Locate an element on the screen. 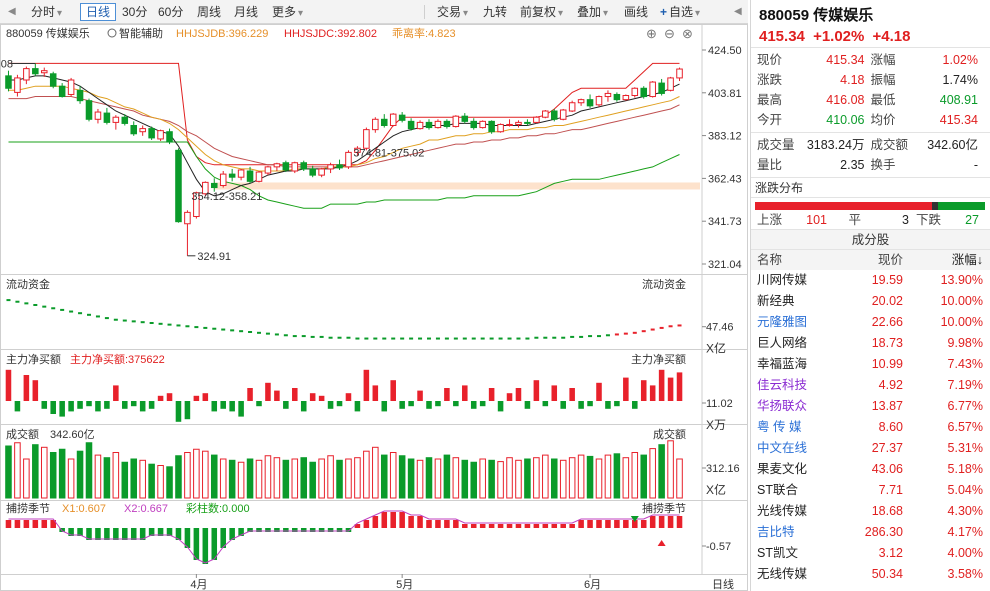 The image size is (990, 591). constituent-name: 新经典 is located at coordinates (776, 301).